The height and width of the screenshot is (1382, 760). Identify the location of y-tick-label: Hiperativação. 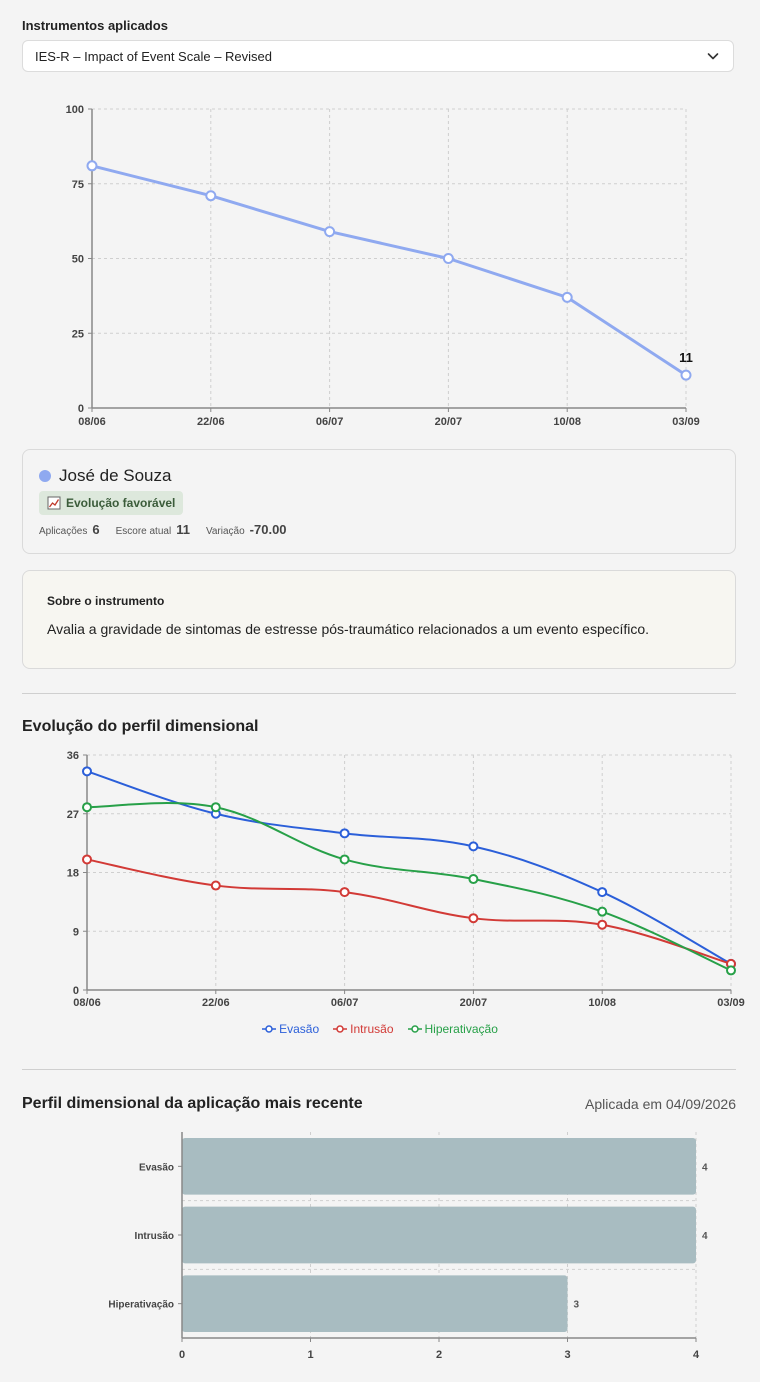
(141, 1305).